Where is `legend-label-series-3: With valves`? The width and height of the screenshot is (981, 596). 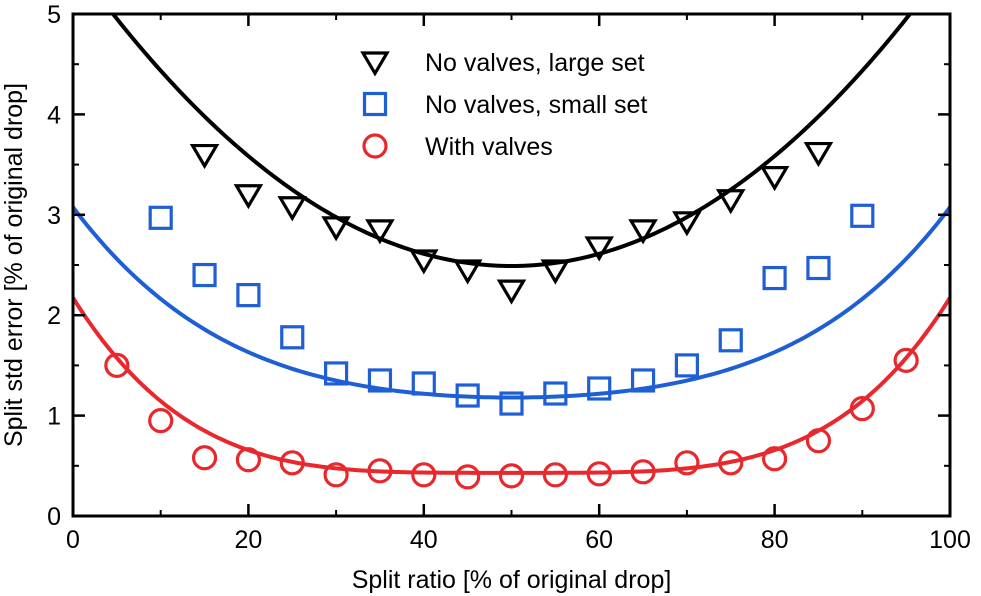 legend-label-series-3: With valves is located at coordinates (489, 147).